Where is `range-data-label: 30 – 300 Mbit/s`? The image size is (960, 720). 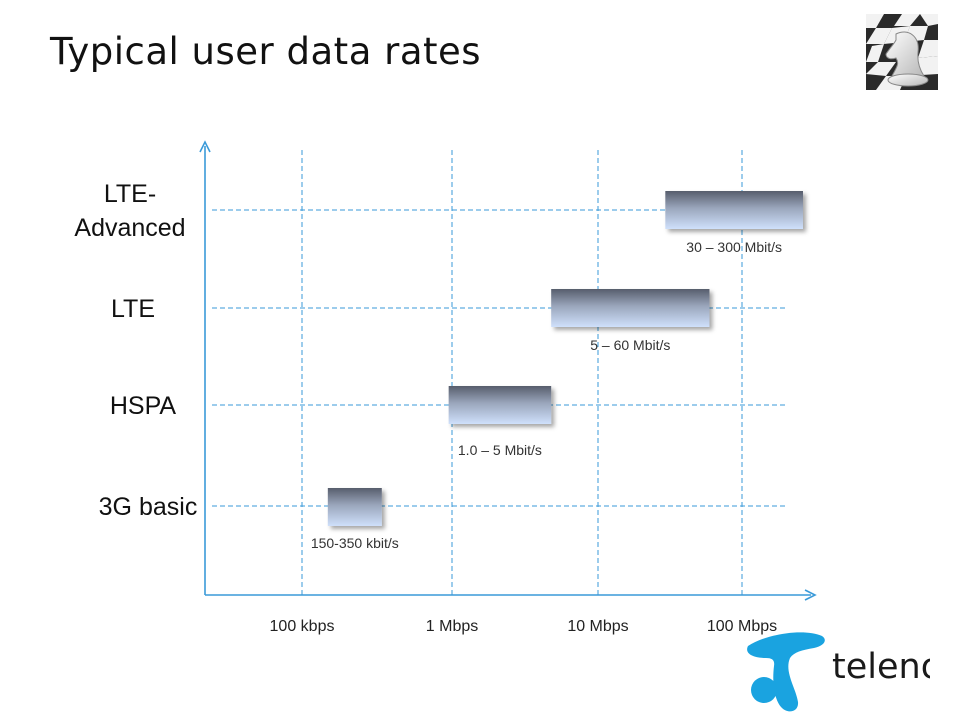 range-data-label: 30 – 300 Mbit/s is located at coordinates (734, 247).